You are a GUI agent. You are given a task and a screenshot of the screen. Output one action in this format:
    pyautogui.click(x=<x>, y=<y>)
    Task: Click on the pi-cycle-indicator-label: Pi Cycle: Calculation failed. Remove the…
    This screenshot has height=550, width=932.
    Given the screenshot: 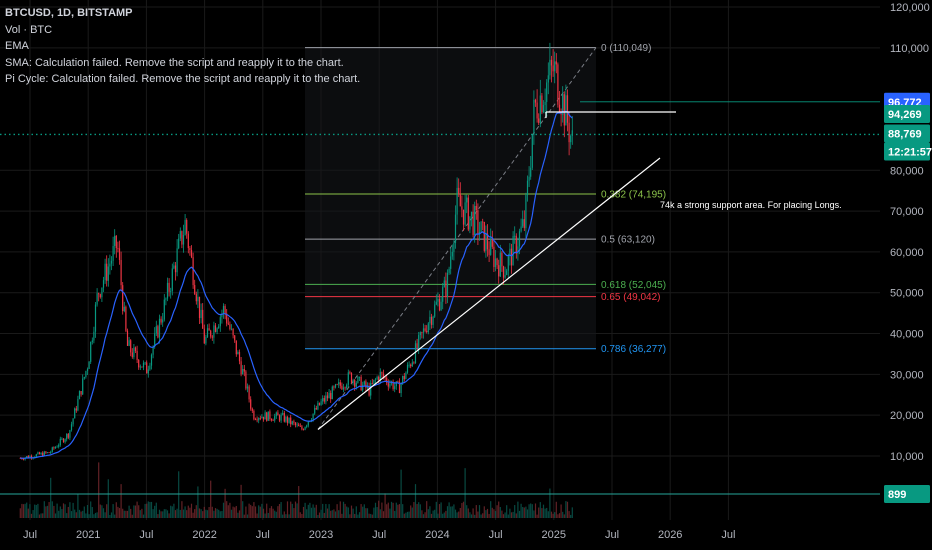 What is the action you would take?
    pyautogui.click(x=183, y=79)
    